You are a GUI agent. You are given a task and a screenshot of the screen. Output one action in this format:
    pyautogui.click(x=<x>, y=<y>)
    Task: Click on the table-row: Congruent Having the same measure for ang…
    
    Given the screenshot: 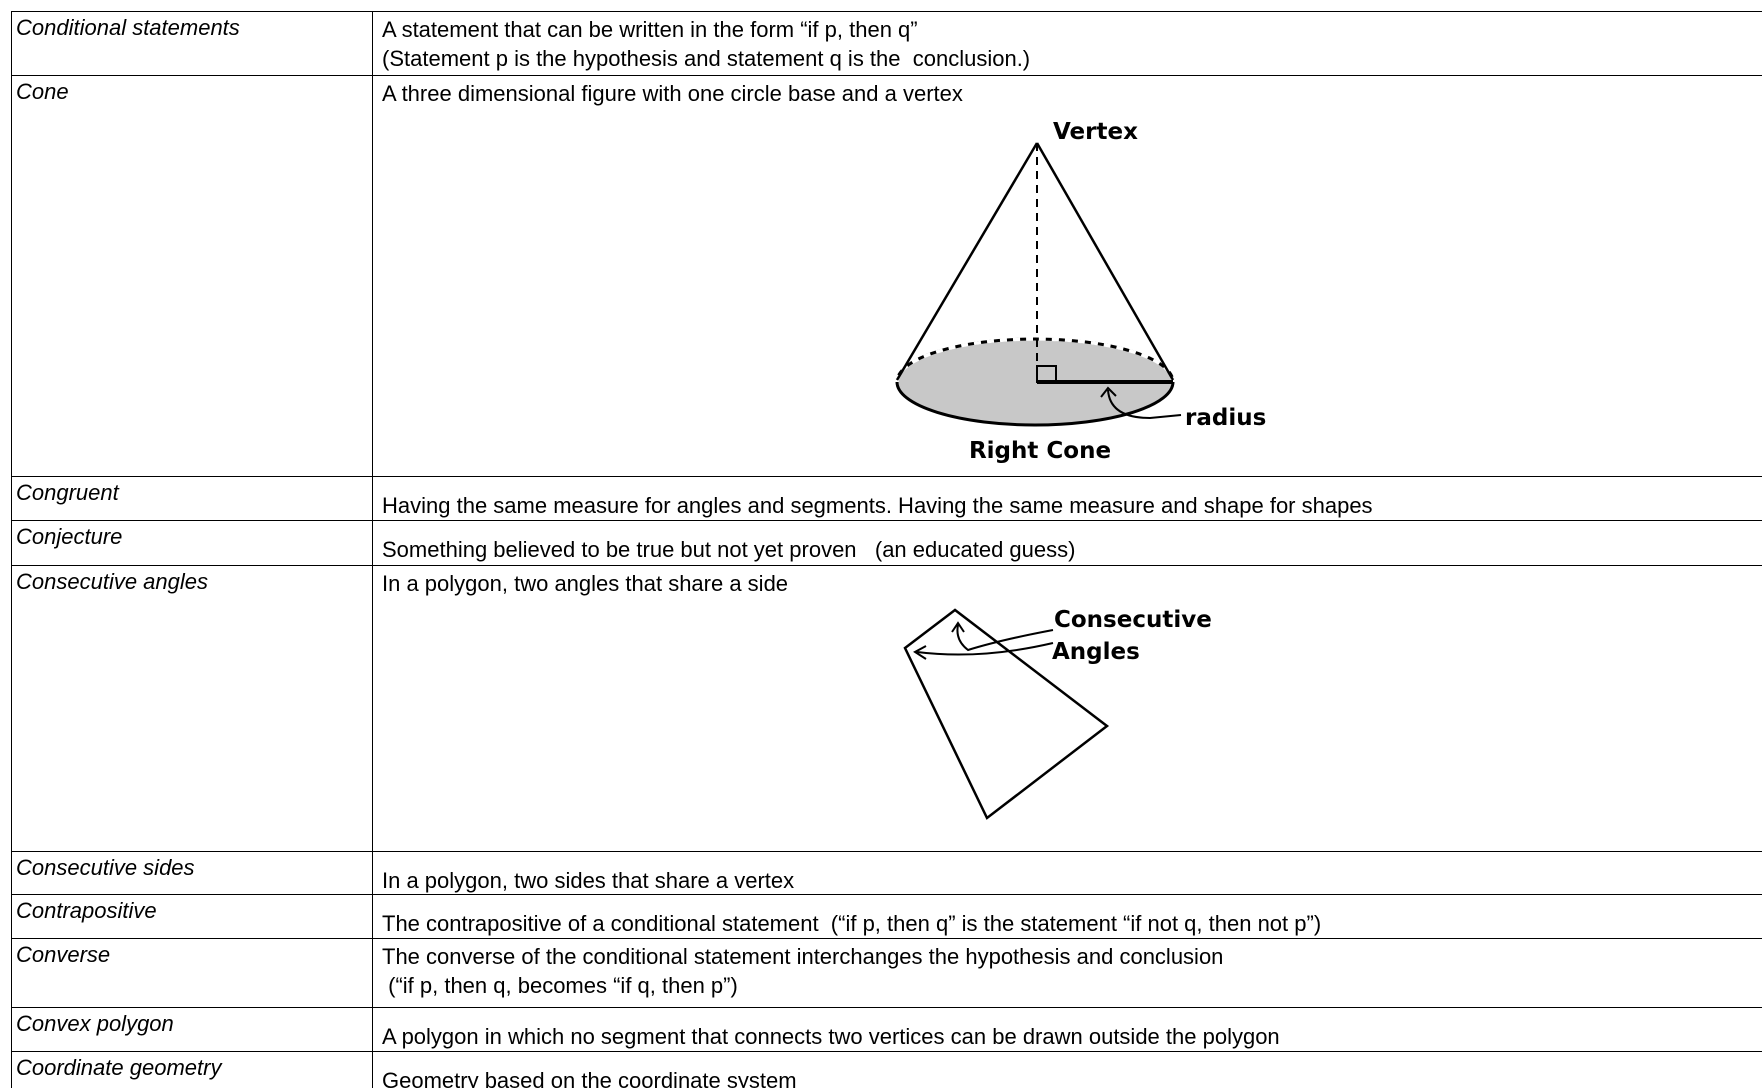 What is the action you would take?
    pyautogui.click(x=886, y=498)
    